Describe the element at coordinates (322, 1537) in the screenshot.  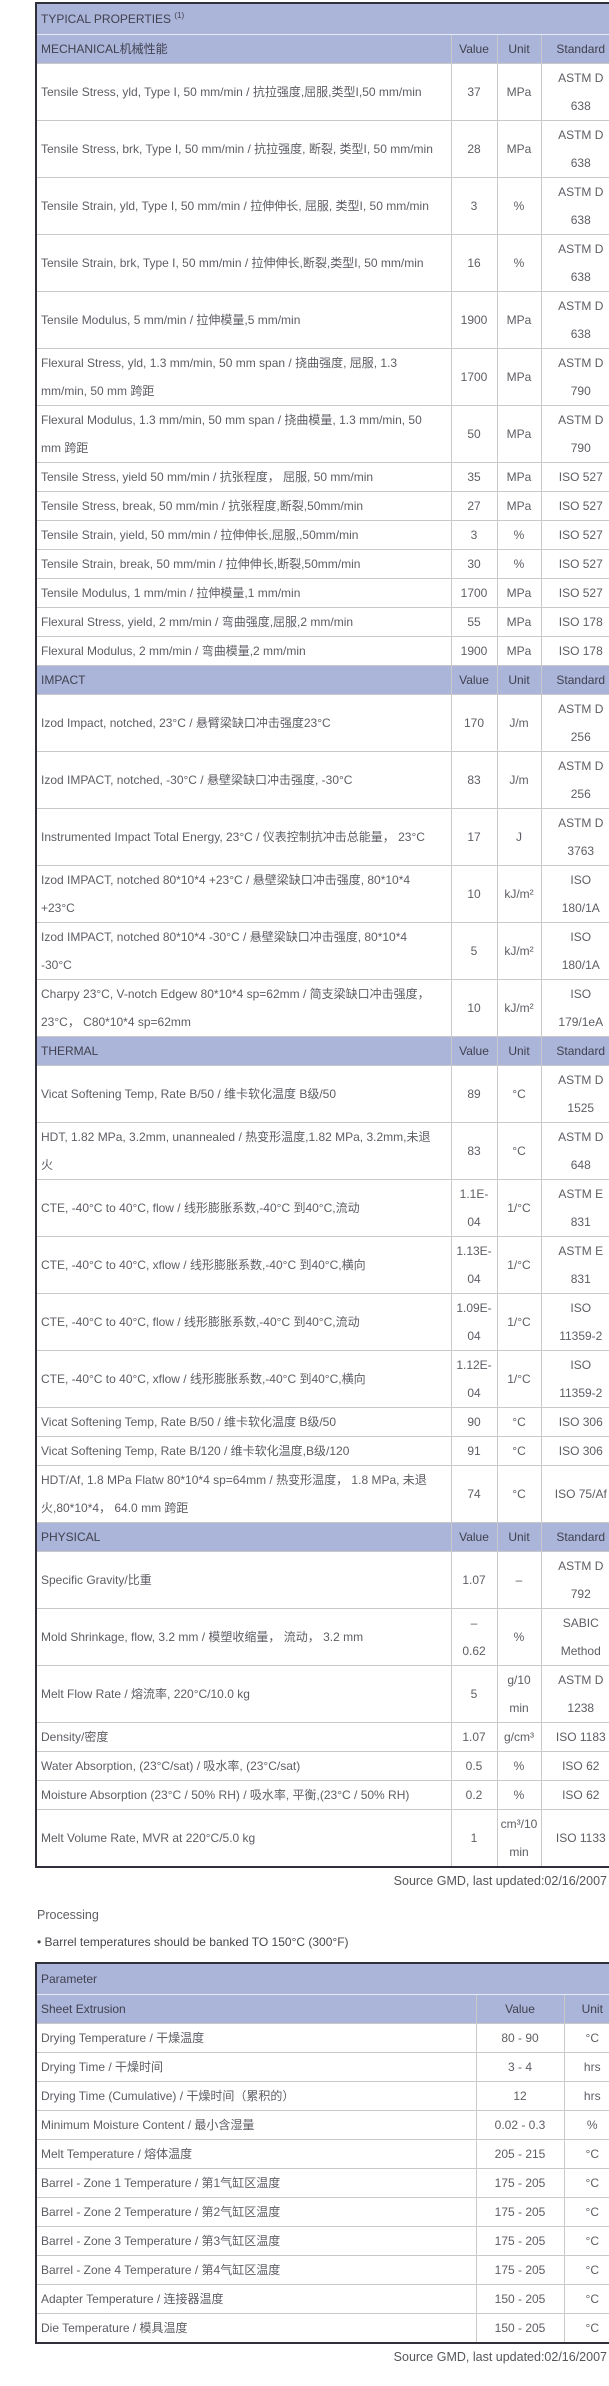
I see `section-header-row: PHYSICAL Value Unit Standard` at that location.